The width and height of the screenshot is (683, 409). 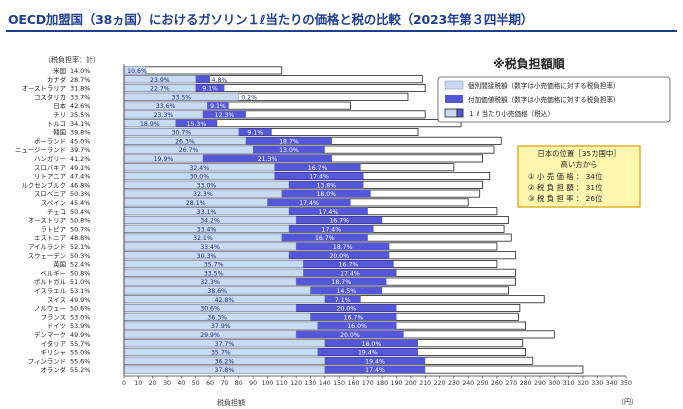 I want to click on excise-rate-label: 33.5%, so click(x=214, y=273).